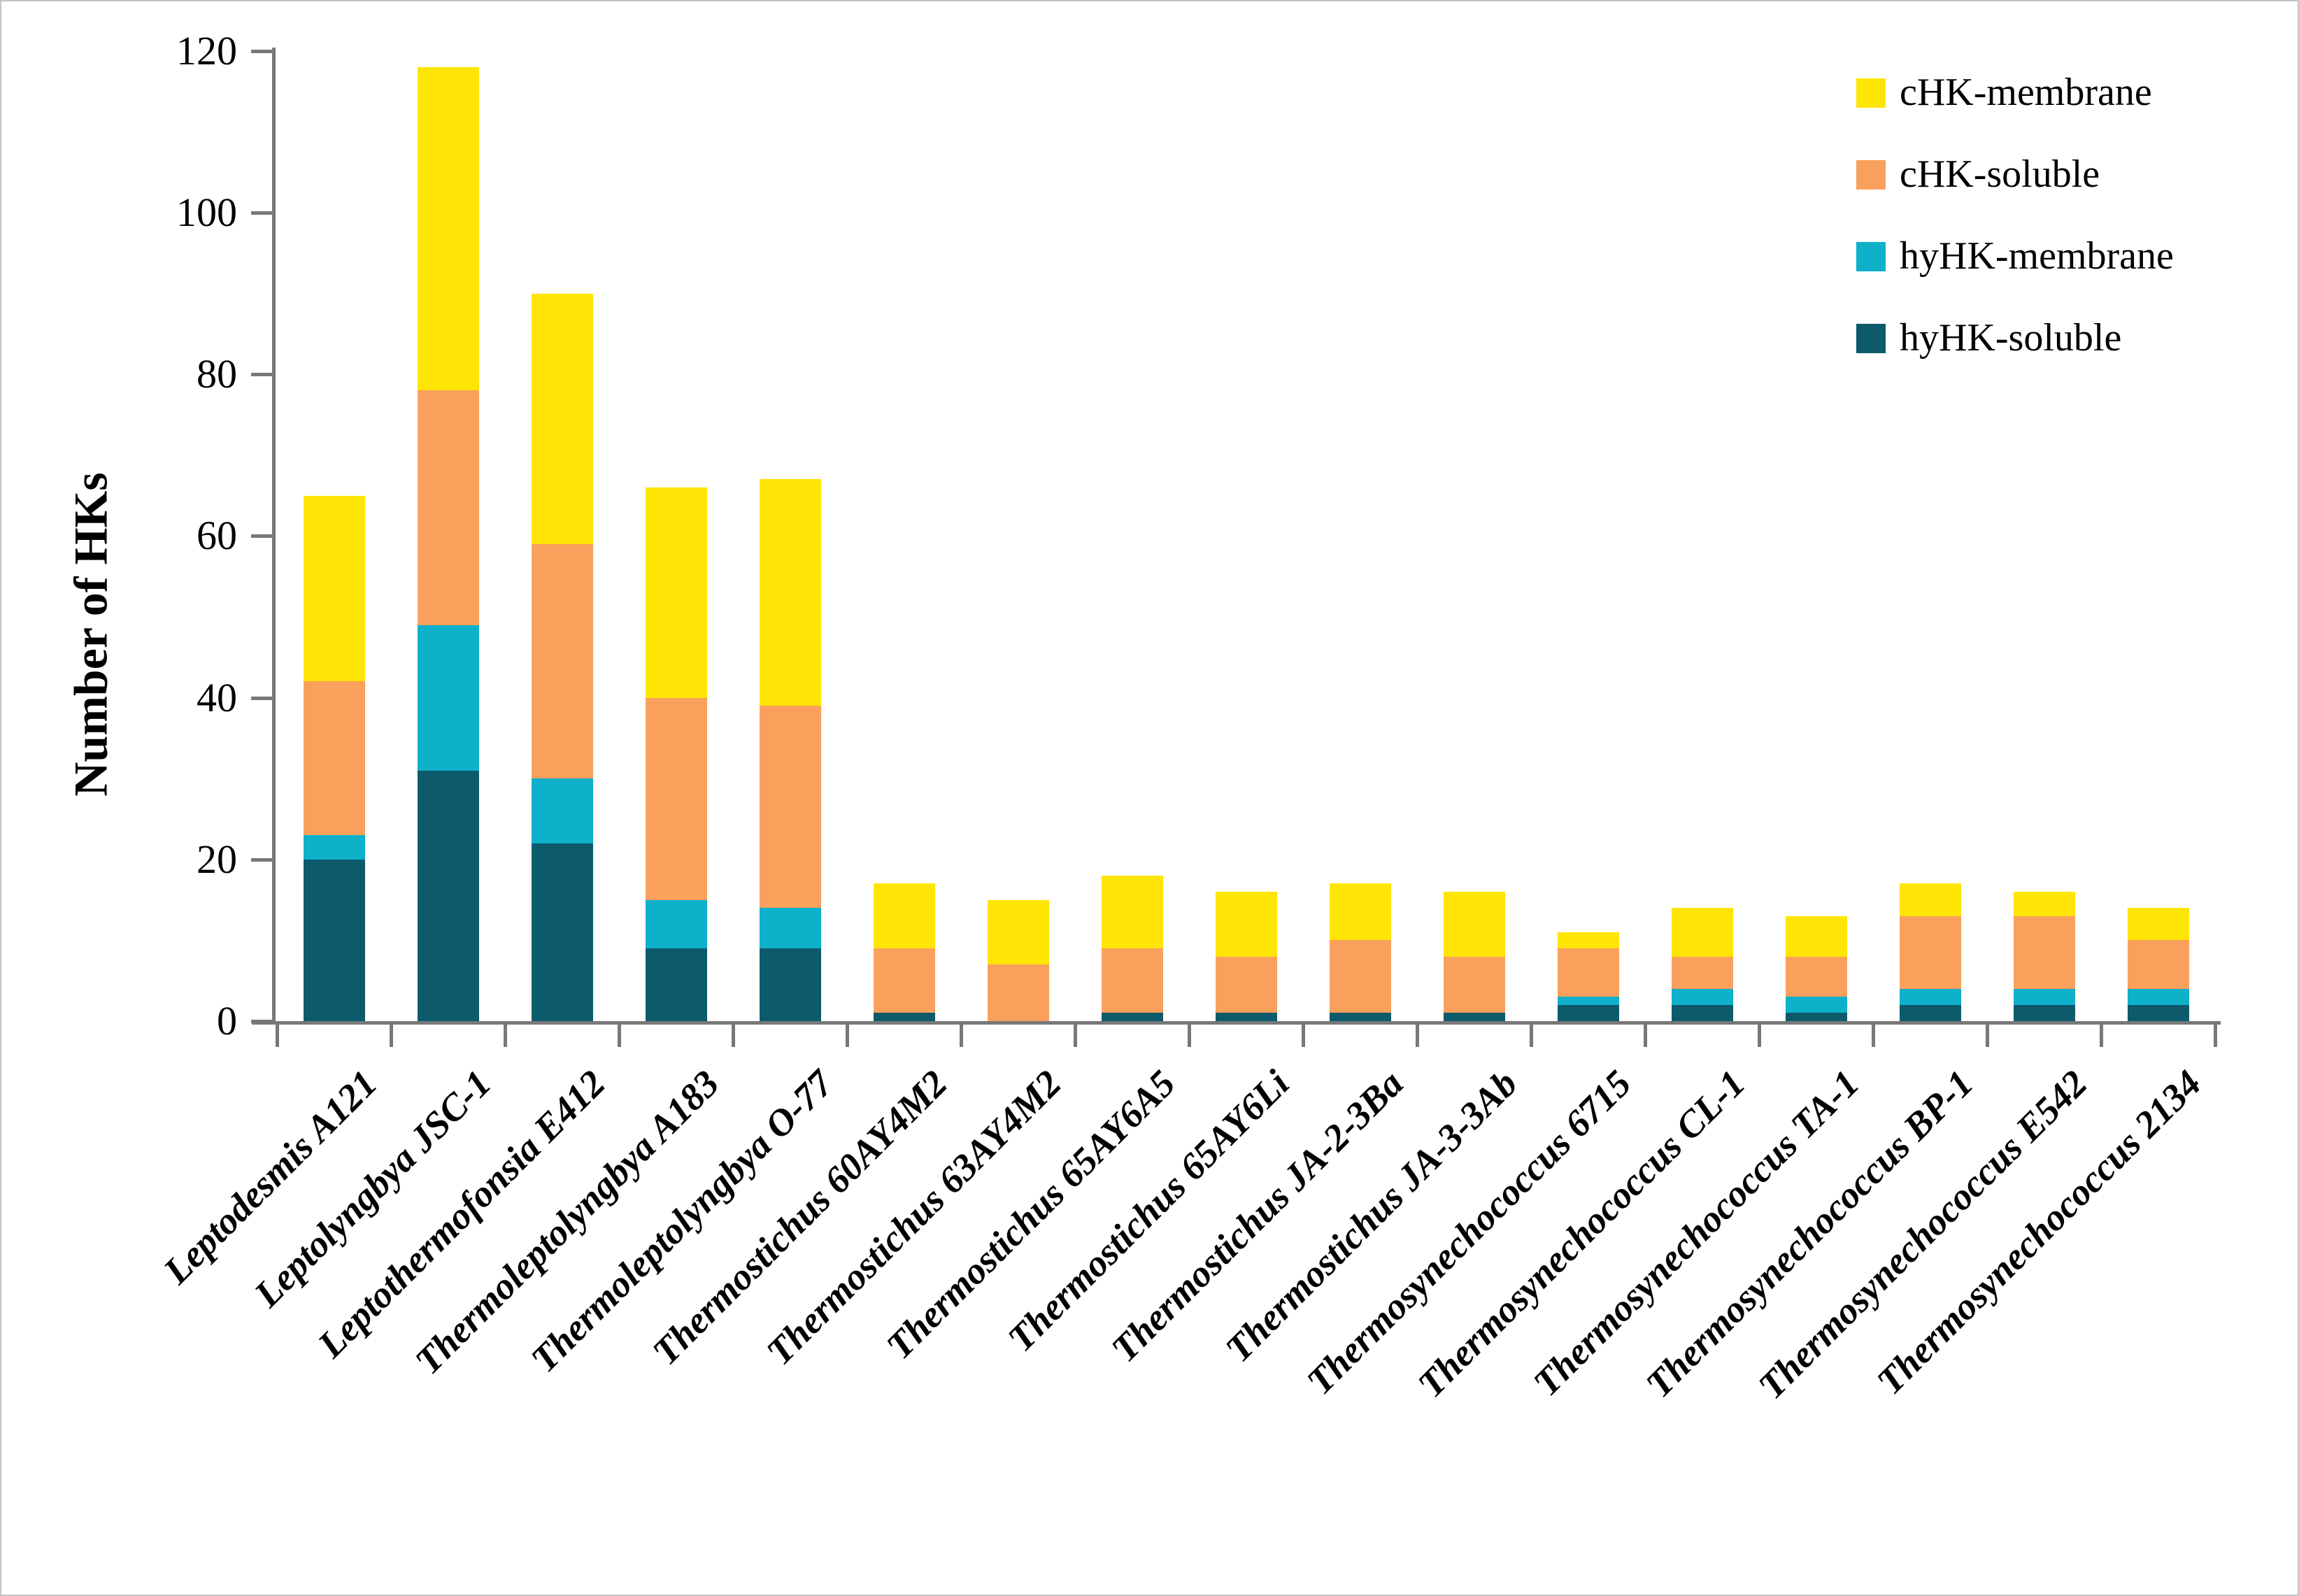 This screenshot has height=1596, width=2299. What do you see at coordinates (206, 50) in the screenshot?
I see `y-tick-label: 120` at bounding box center [206, 50].